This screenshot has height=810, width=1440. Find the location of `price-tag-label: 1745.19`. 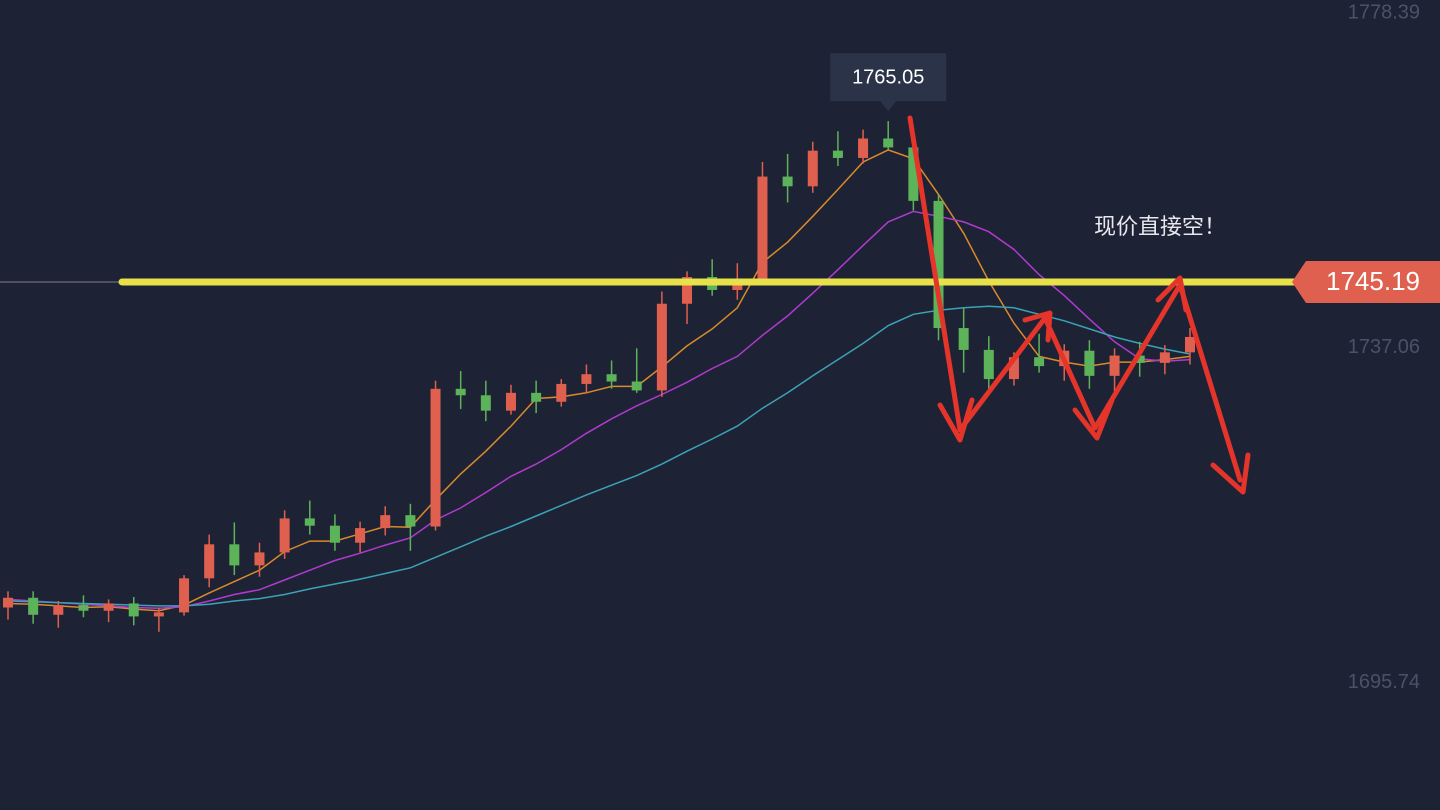

price-tag-label: 1745.19 is located at coordinates (1373, 281).